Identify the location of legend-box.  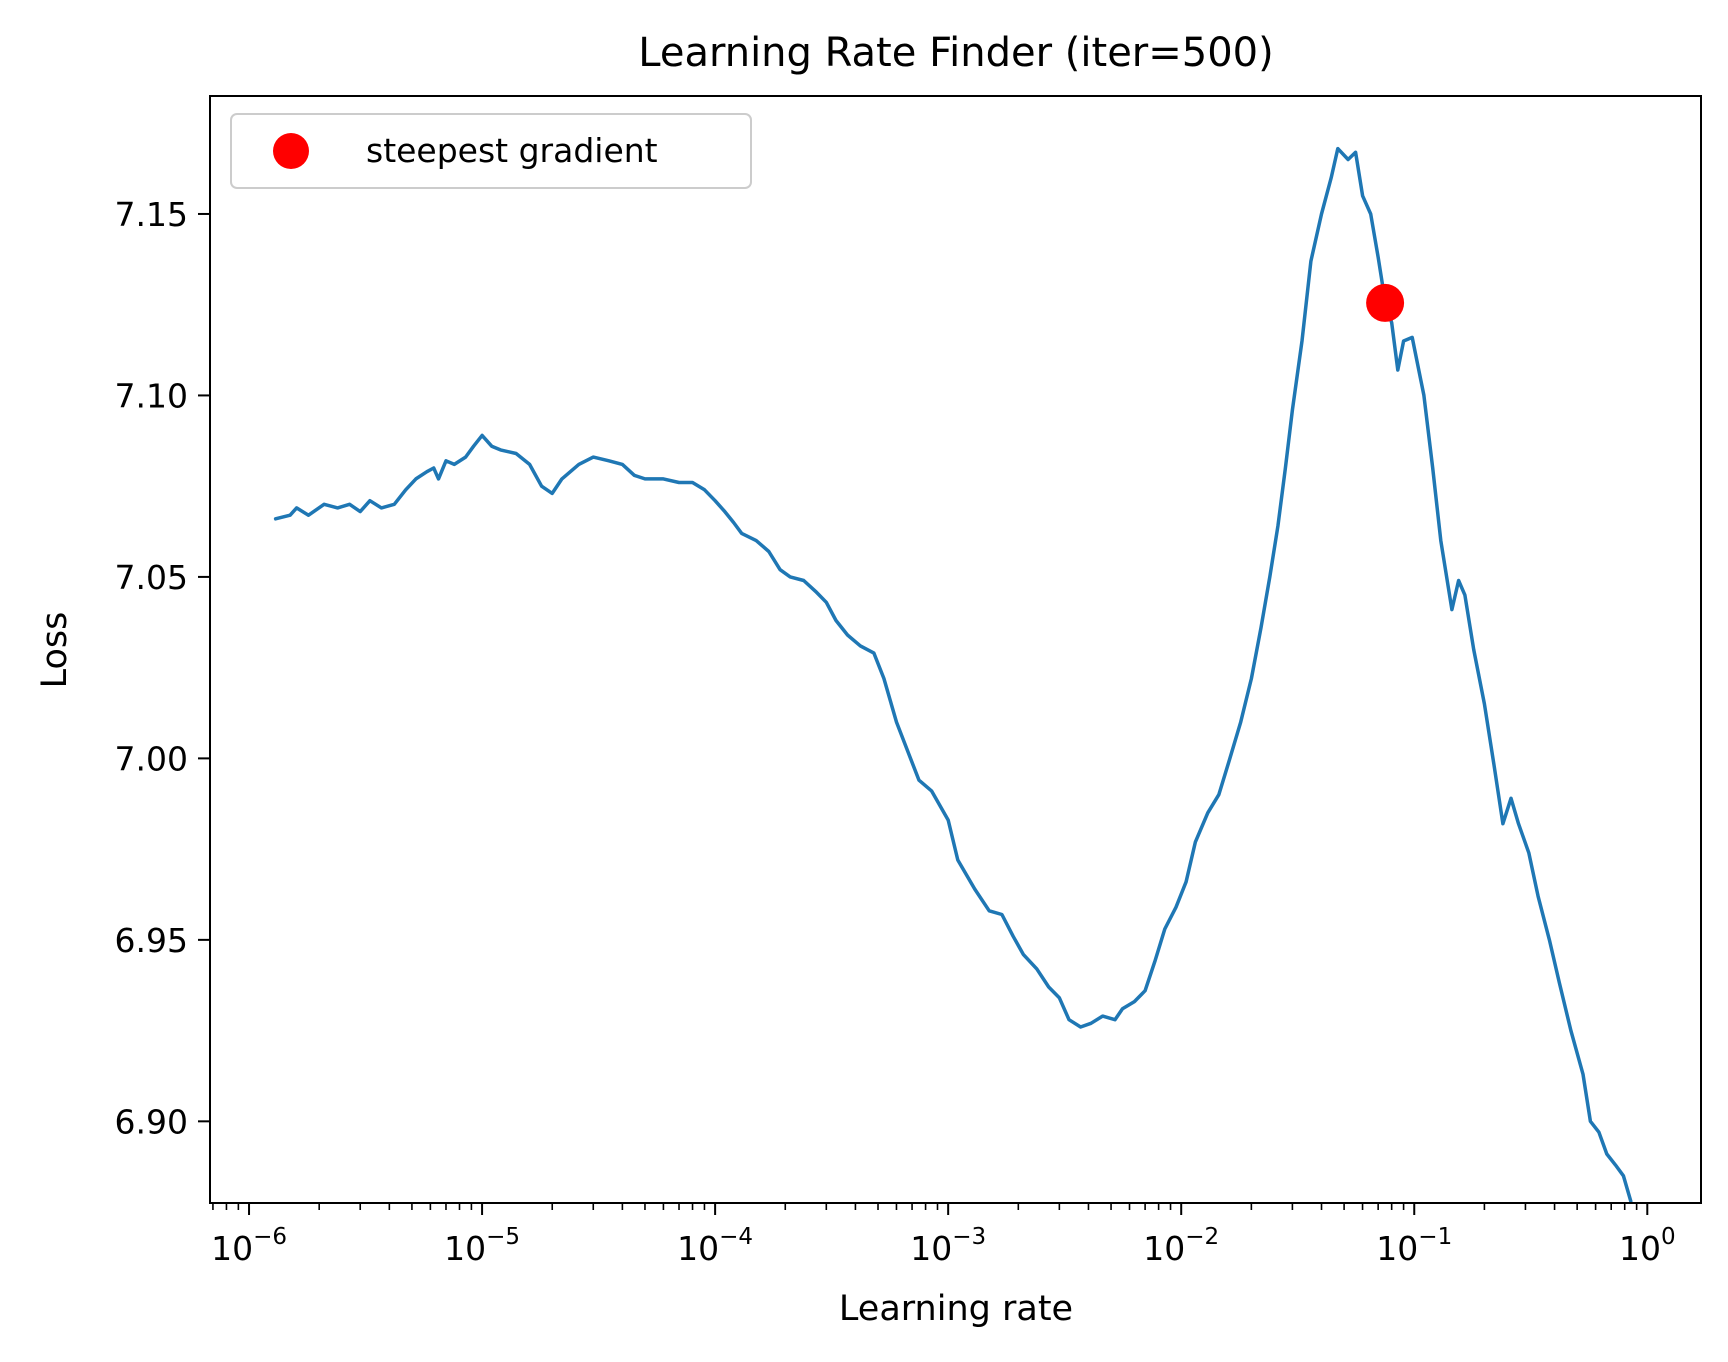
(491, 151).